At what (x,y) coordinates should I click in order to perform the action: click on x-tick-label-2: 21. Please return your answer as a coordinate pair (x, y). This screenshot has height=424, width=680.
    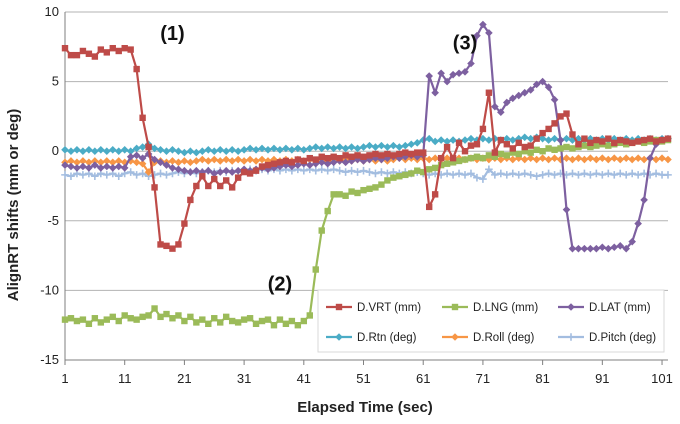
    Looking at the image, I should click on (184, 378).